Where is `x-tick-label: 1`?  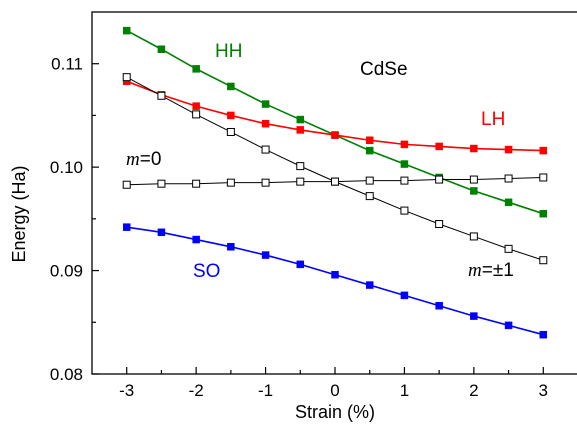
x-tick-label: 1 is located at coordinates (404, 390).